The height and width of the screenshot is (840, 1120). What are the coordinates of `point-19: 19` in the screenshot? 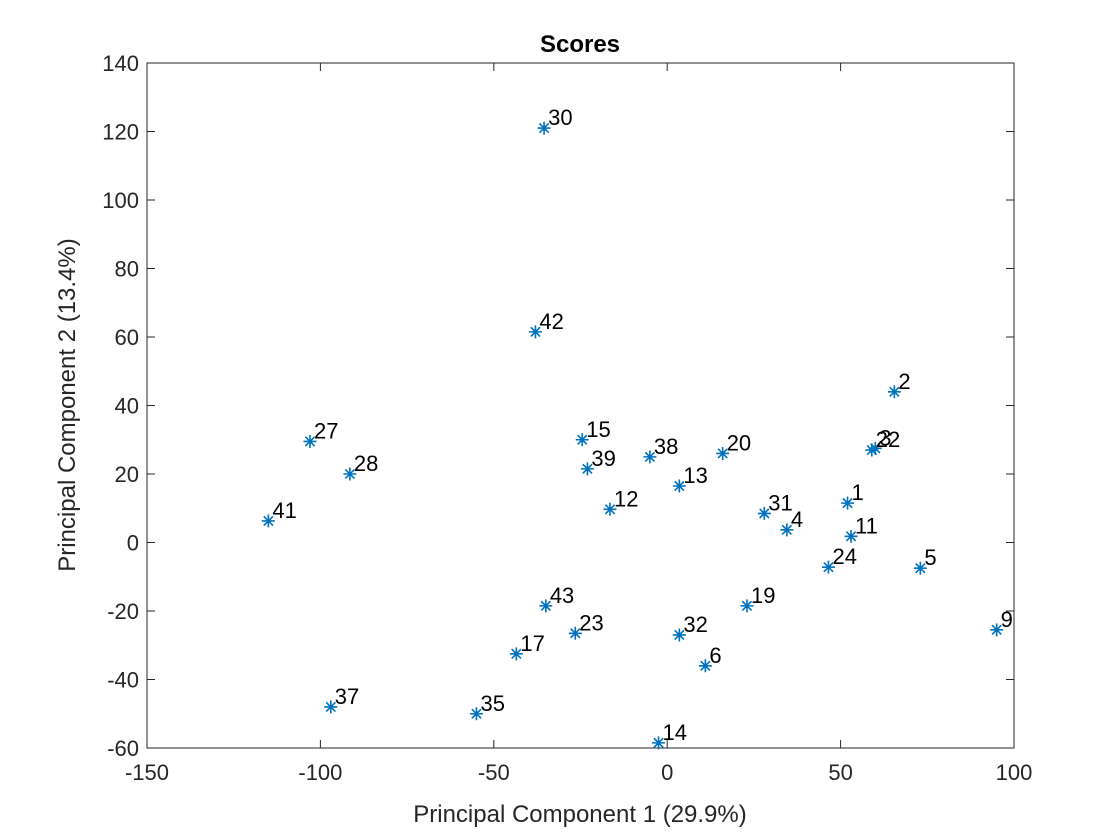 It's located at (757, 598).